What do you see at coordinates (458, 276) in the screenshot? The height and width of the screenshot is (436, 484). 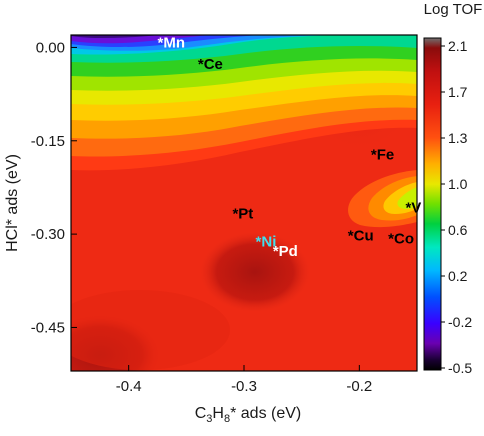 I see `colorbar-tick-label: 0.2` at bounding box center [458, 276].